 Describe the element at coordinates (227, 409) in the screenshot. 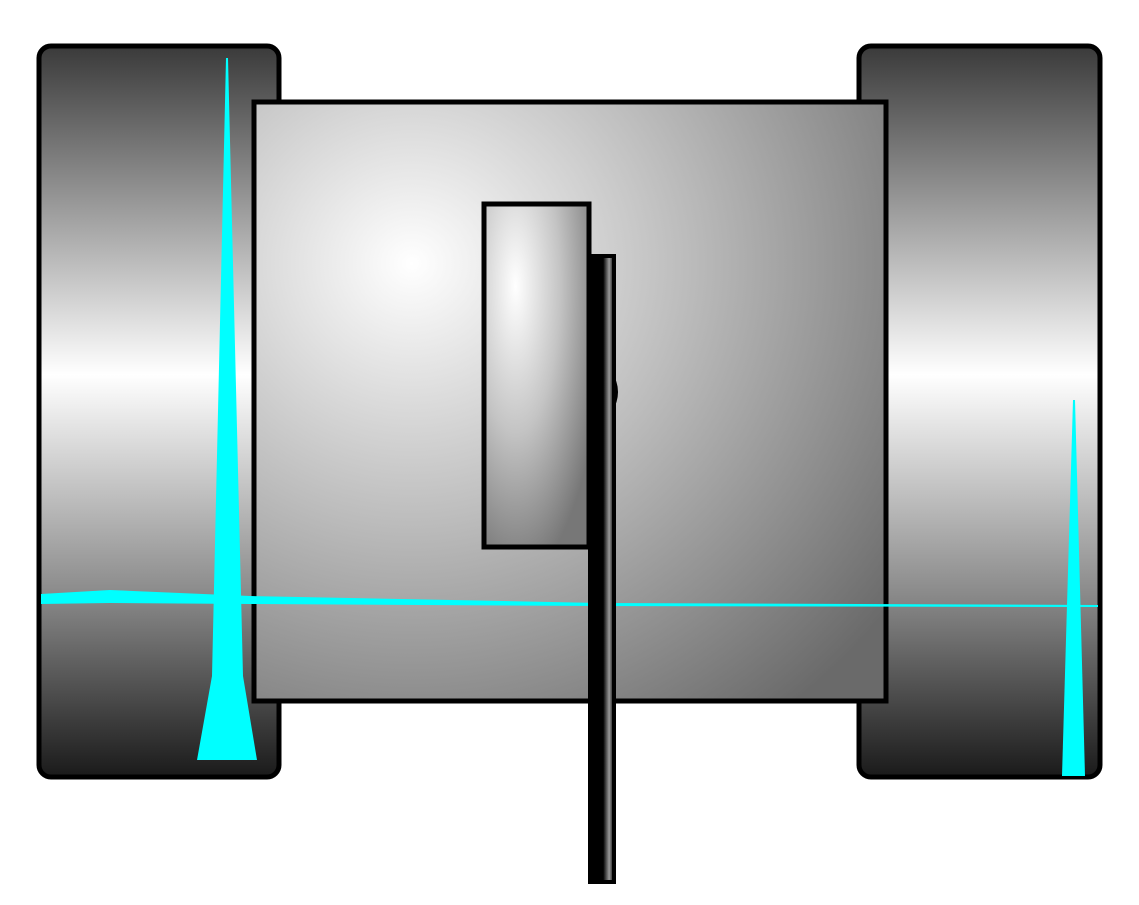

I see `cyan-spike-left` at that location.